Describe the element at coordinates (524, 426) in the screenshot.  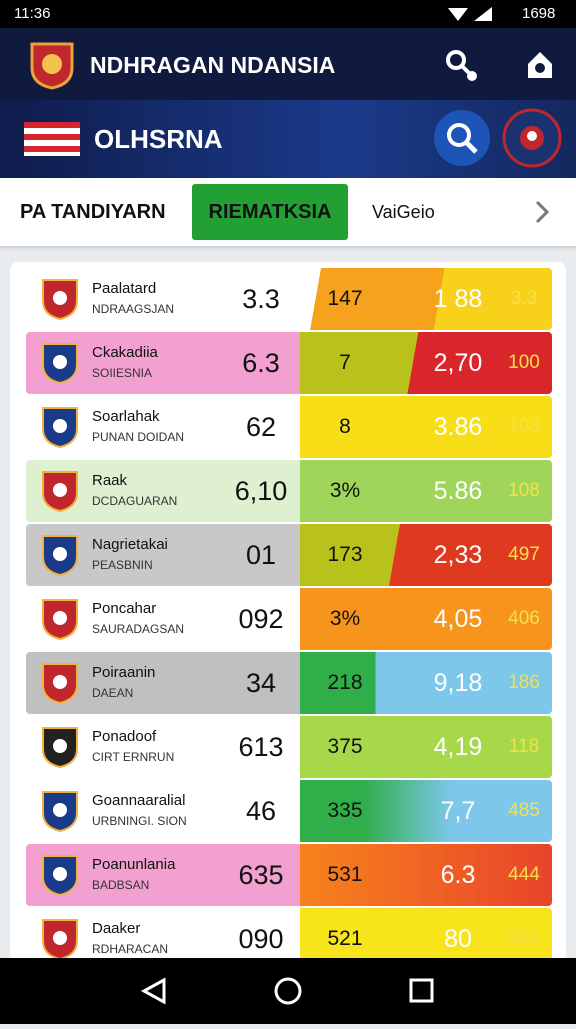
I see `stat: 103` at that location.